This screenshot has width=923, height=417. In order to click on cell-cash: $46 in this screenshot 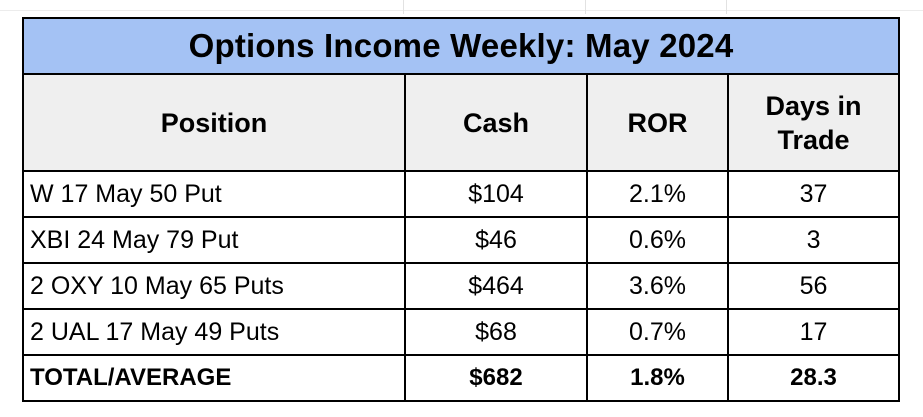, I will do `click(496, 240)`.